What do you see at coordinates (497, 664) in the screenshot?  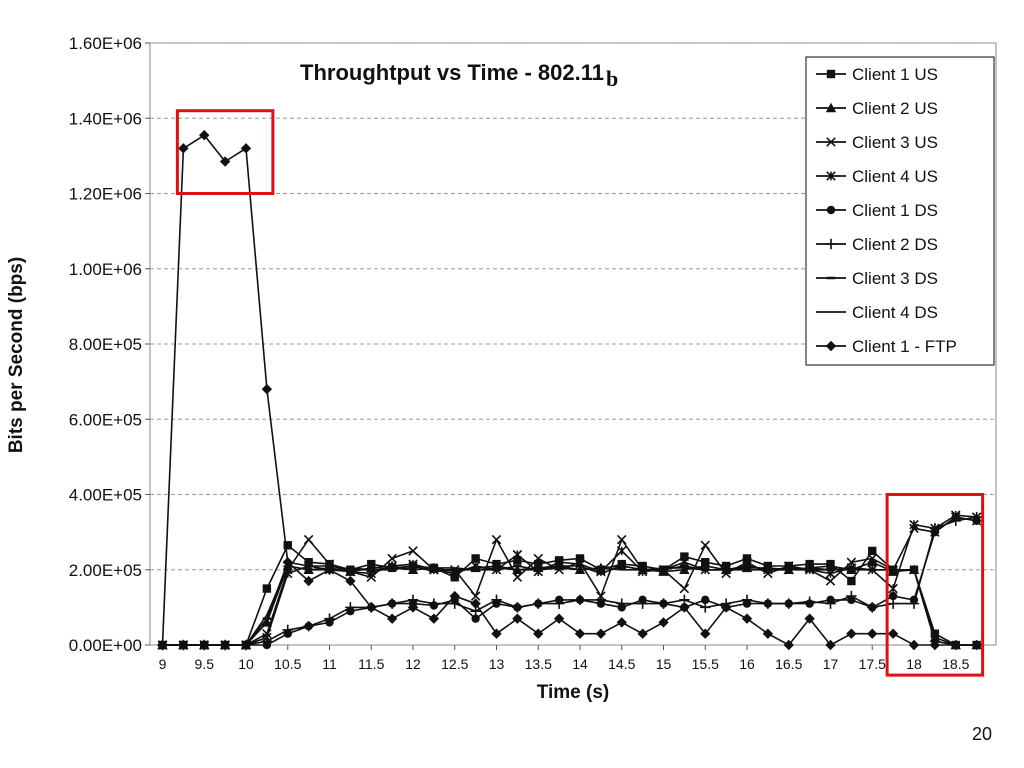 I see `x-tick-label: 13` at bounding box center [497, 664].